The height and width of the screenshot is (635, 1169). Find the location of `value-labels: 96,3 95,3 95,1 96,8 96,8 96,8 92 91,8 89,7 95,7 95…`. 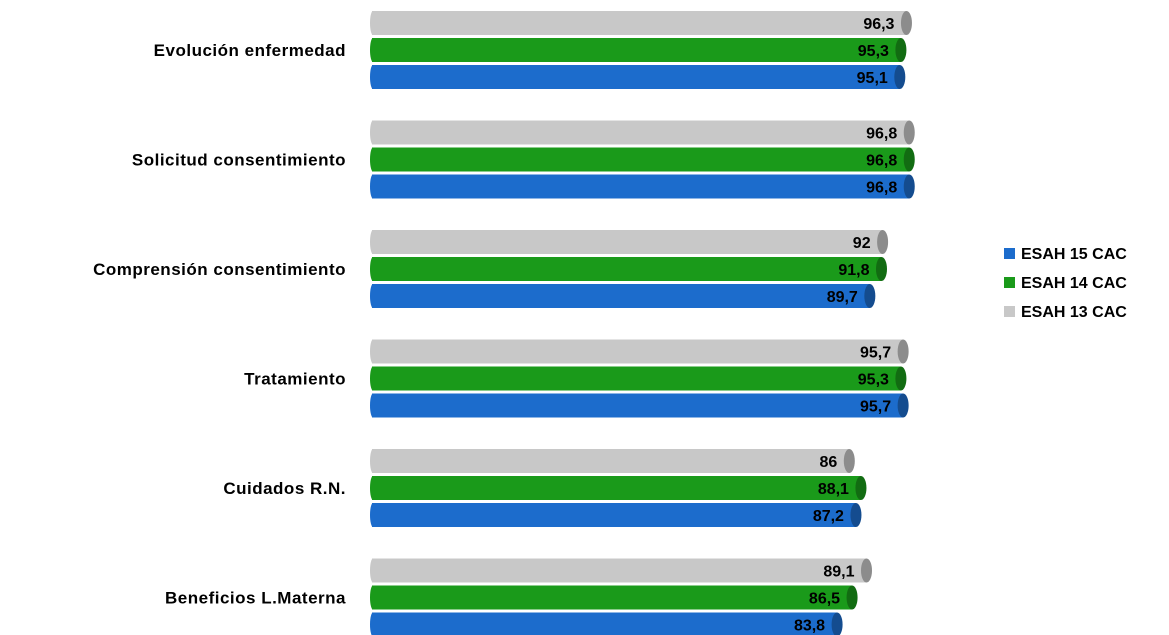

value-labels: 96,3 95,3 95,1 96,8 96,8 96,8 92 91,8 89,7 95,7 95… is located at coordinates (845, 325).